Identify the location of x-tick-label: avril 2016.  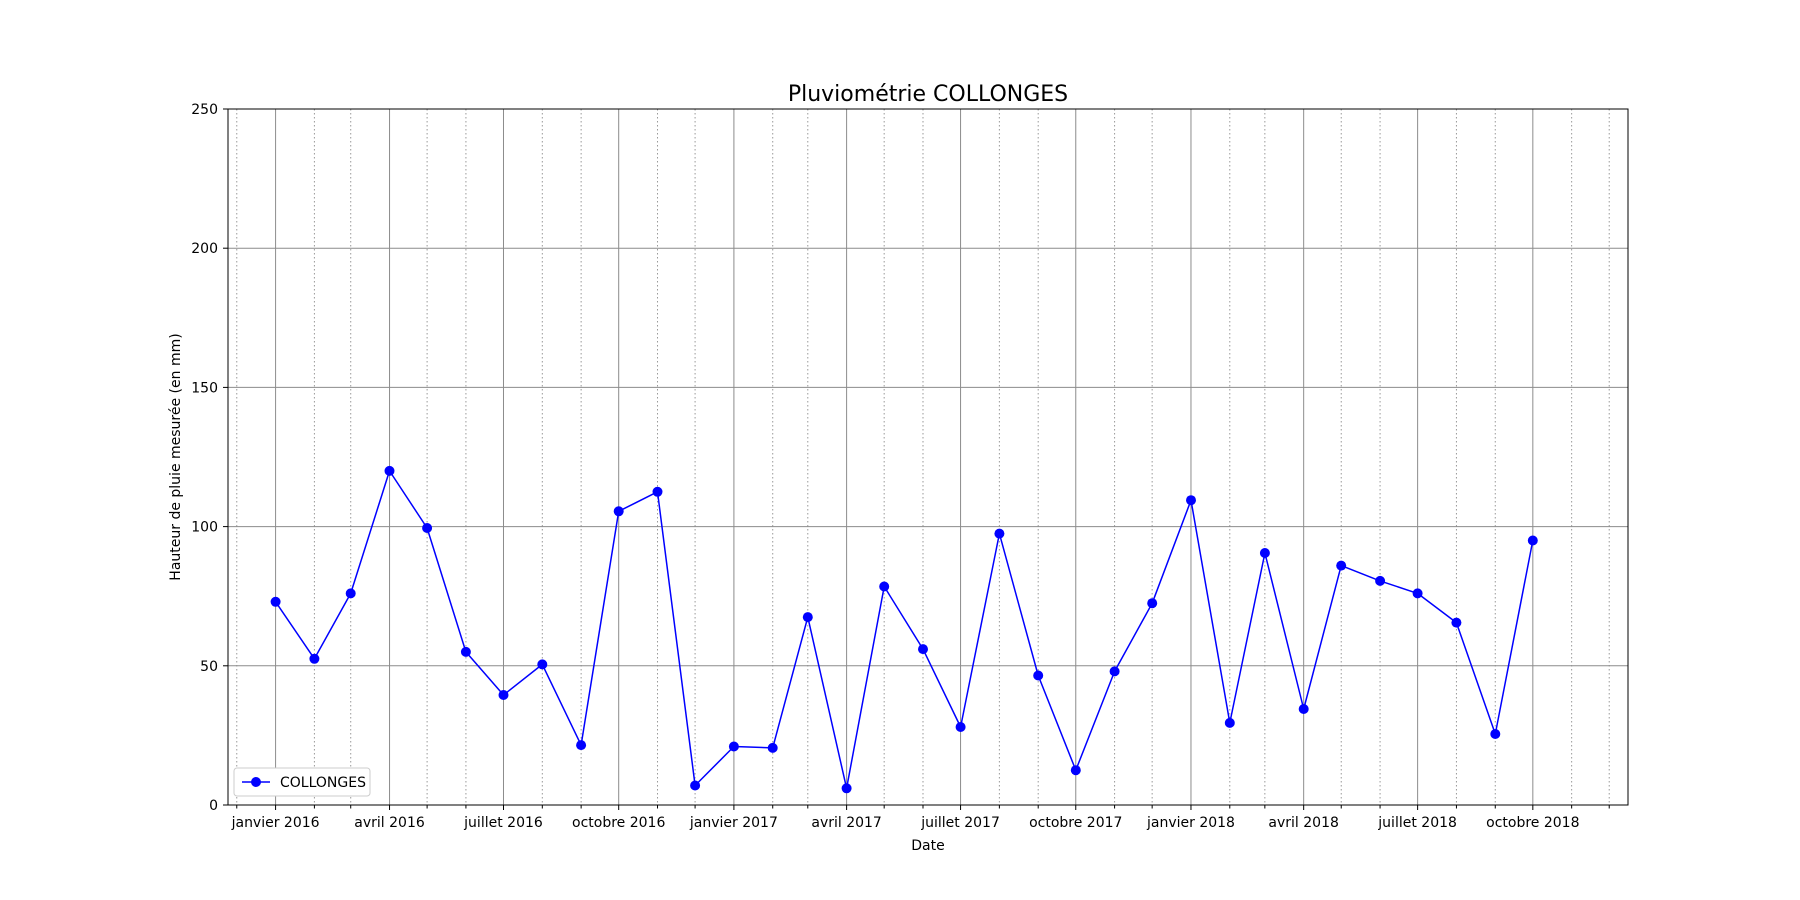
(389, 823).